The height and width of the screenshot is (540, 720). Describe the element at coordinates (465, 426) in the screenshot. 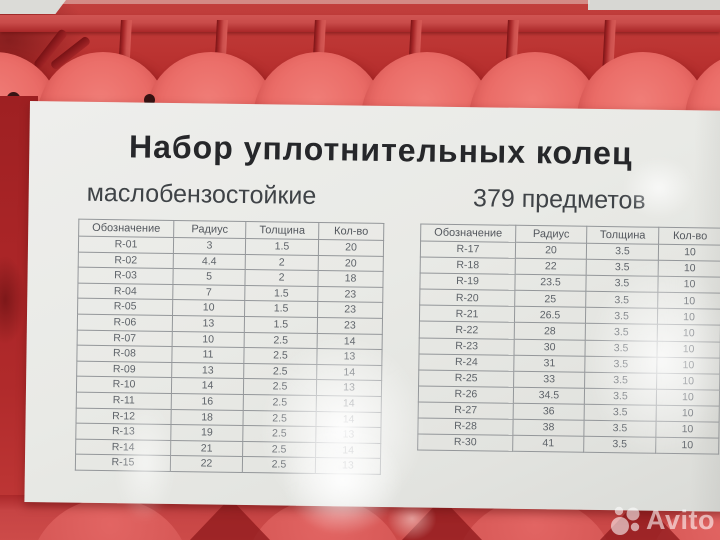

I see `table-cell: R-28` at that location.